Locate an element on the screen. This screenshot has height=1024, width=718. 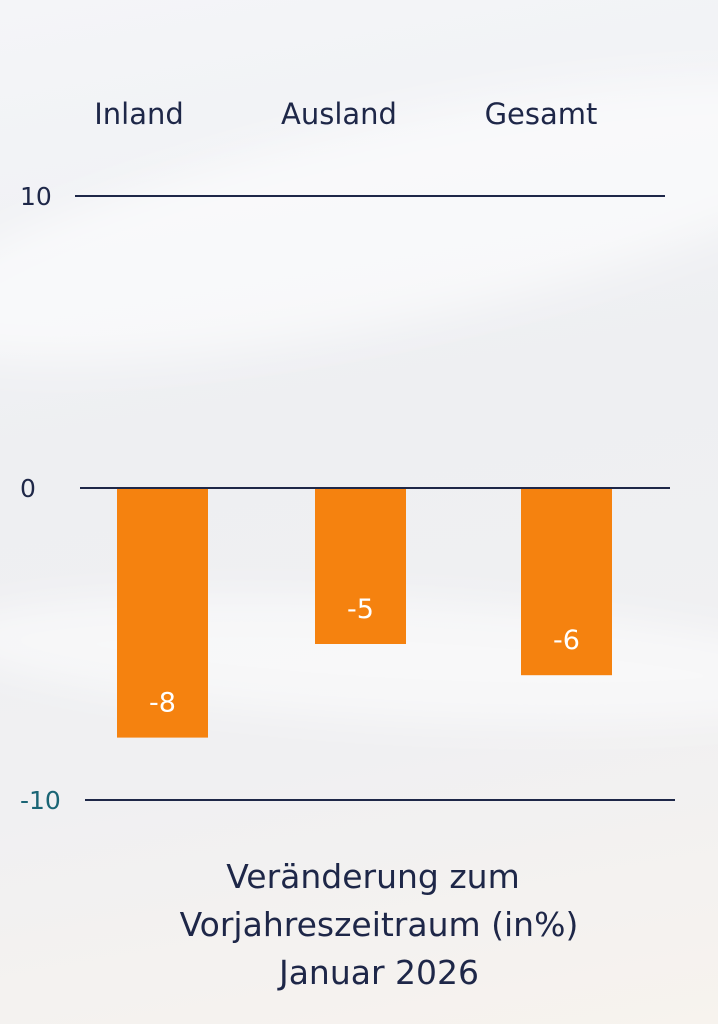
bar-inland is located at coordinates (162, 613).